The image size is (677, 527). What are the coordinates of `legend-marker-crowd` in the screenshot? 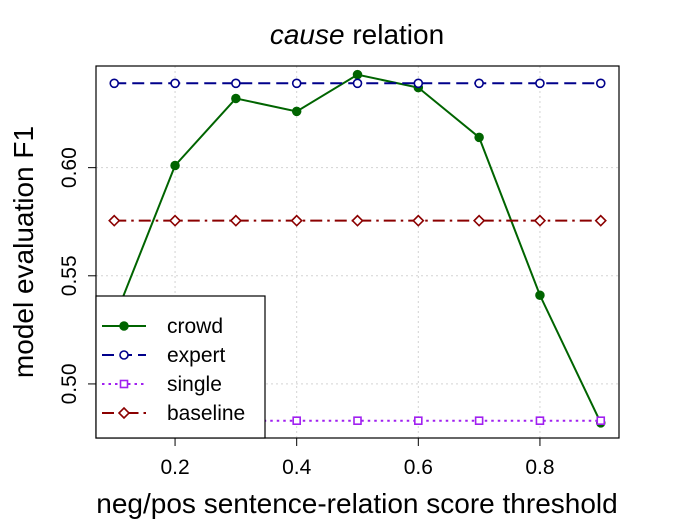 It's located at (124, 326).